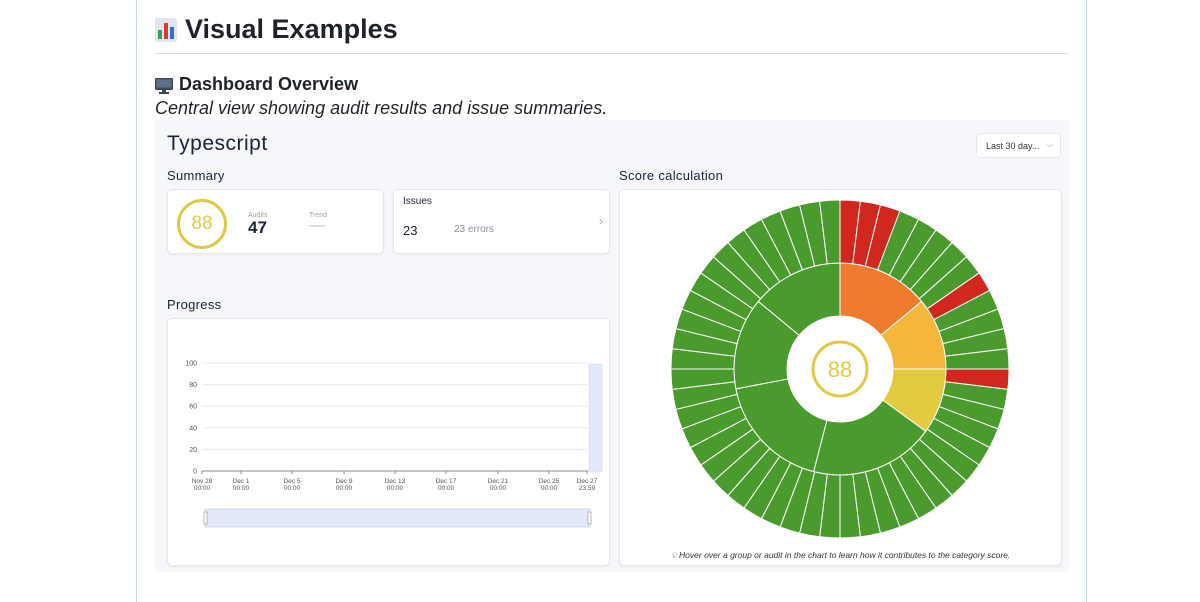 The width and height of the screenshot is (1200, 602). I want to click on x-tick-label: Dec 21, so click(498, 481).